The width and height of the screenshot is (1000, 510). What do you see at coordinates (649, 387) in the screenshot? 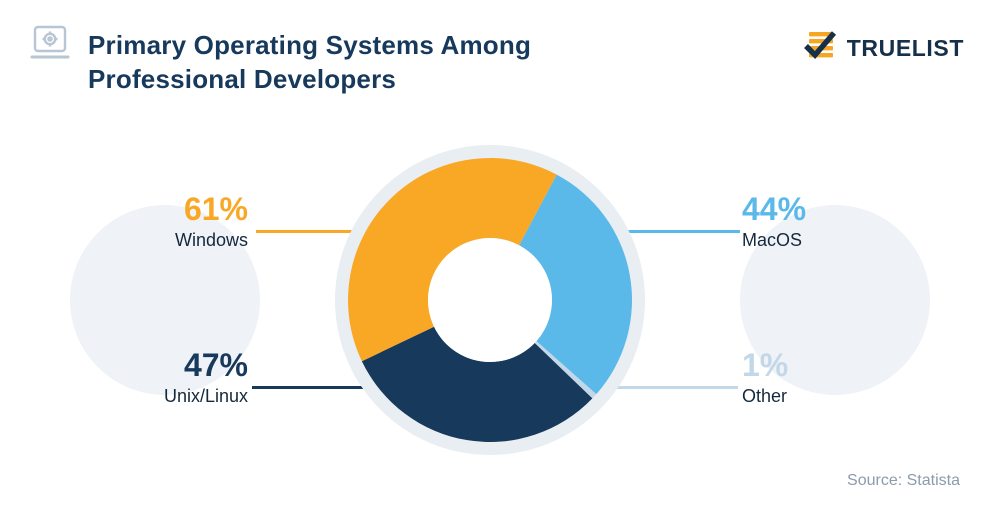
I see `leader-line-other` at bounding box center [649, 387].